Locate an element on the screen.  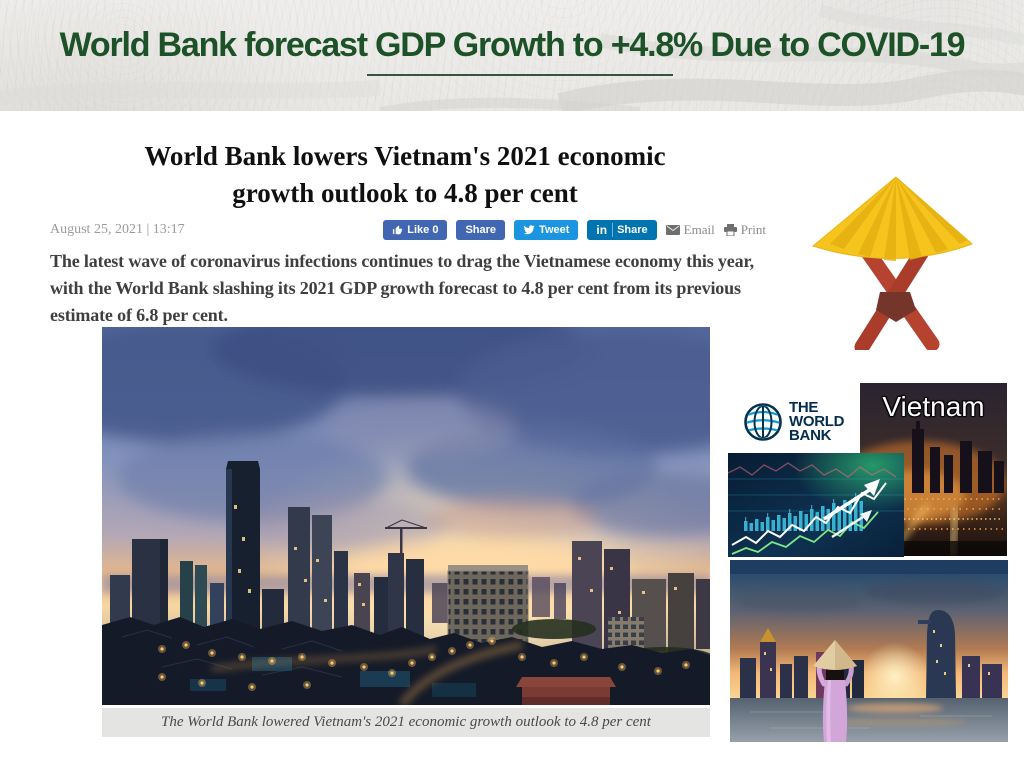
facebook-share-label: Share is located at coordinates (481, 230).